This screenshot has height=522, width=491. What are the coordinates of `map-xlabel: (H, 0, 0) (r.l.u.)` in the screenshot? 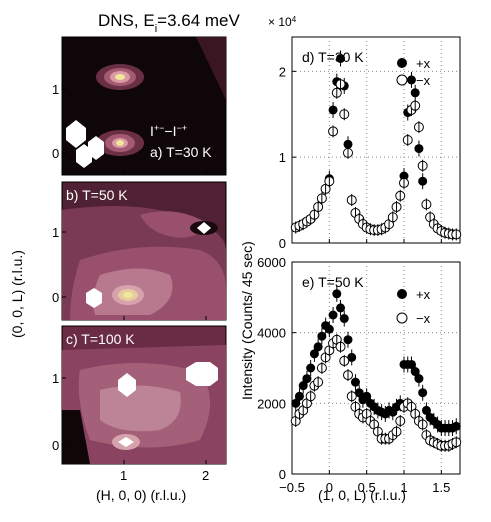 It's located at (141, 495).